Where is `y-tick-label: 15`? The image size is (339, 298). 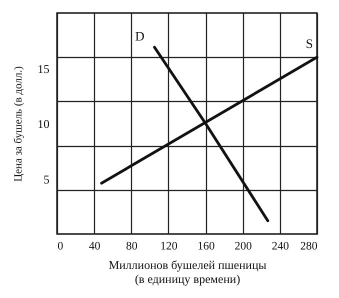 y-tick-label: 15 is located at coordinates (44, 69).